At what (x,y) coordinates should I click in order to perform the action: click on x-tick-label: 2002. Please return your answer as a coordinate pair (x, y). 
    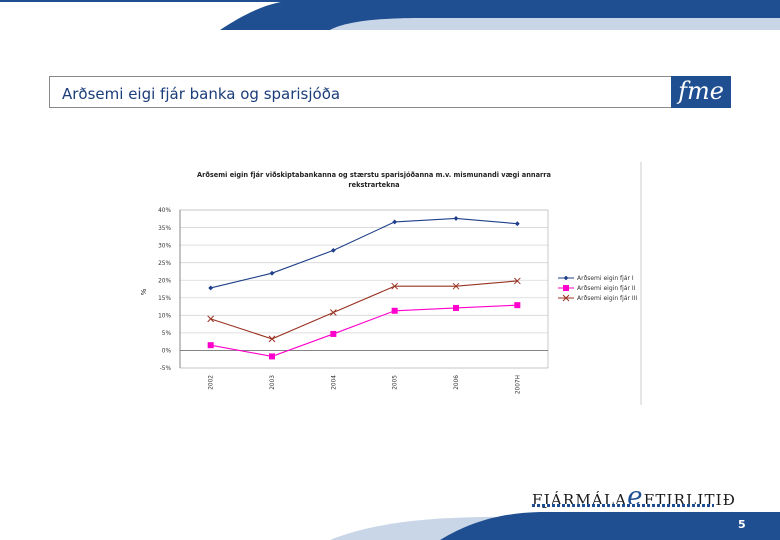
    Looking at the image, I should click on (212, 382).